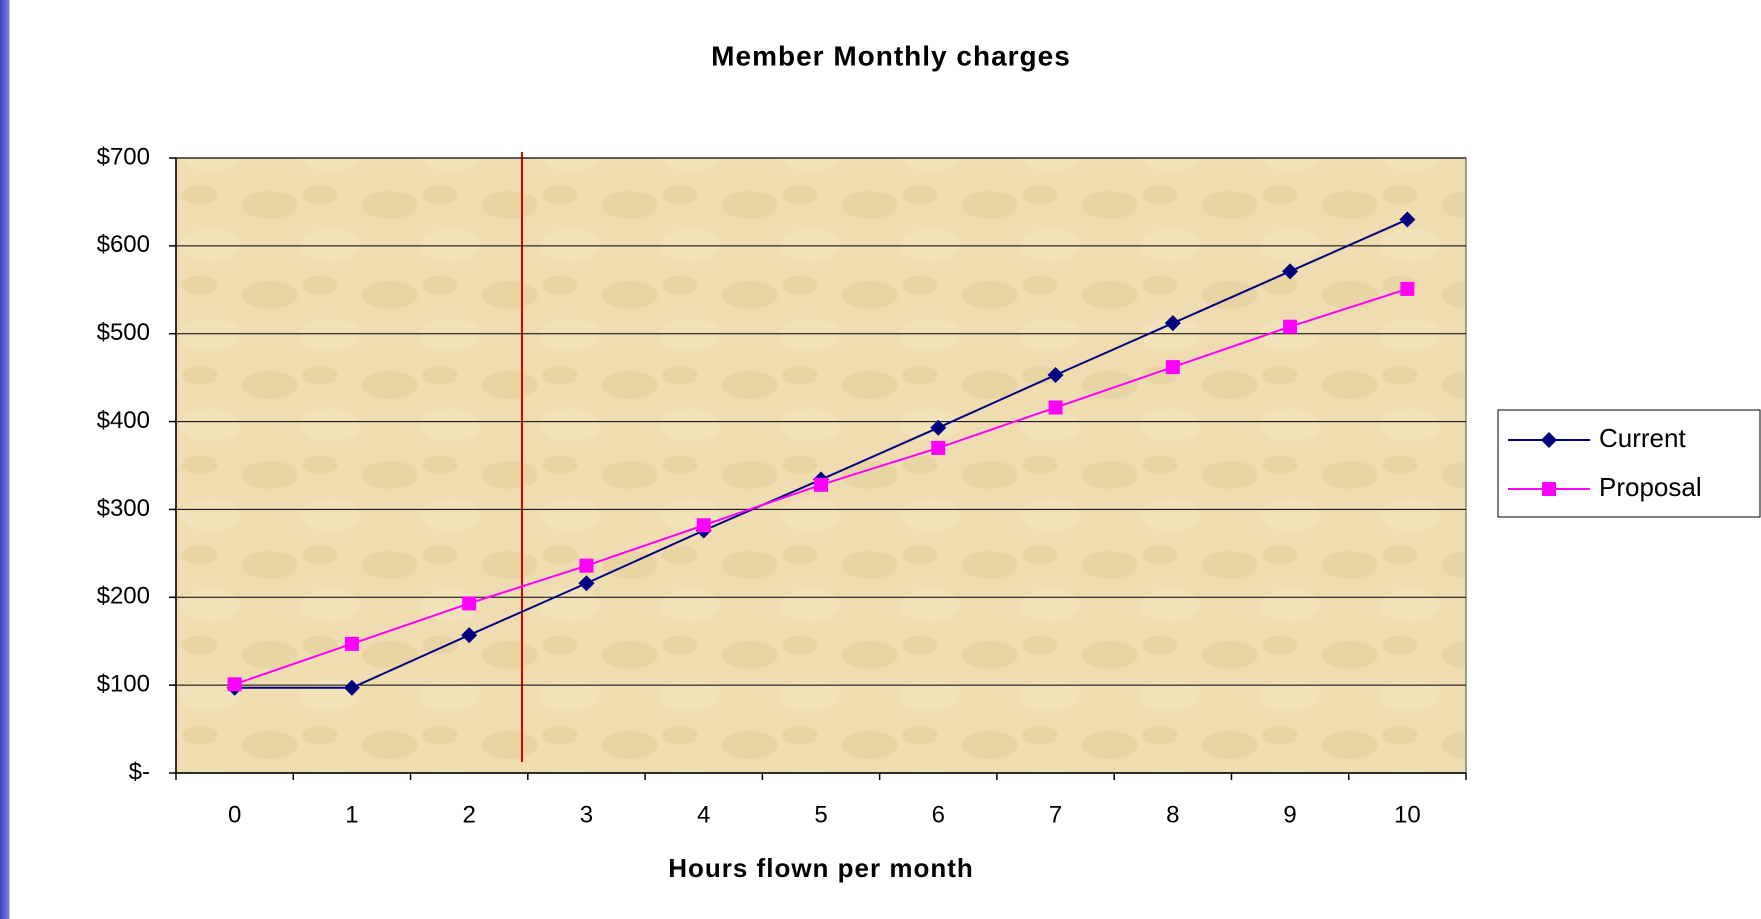 The height and width of the screenshot is (919, 1761). Describe the element at coordinates (139, 771) in the screenshot. I see `y-tick-label: $-` at that location.